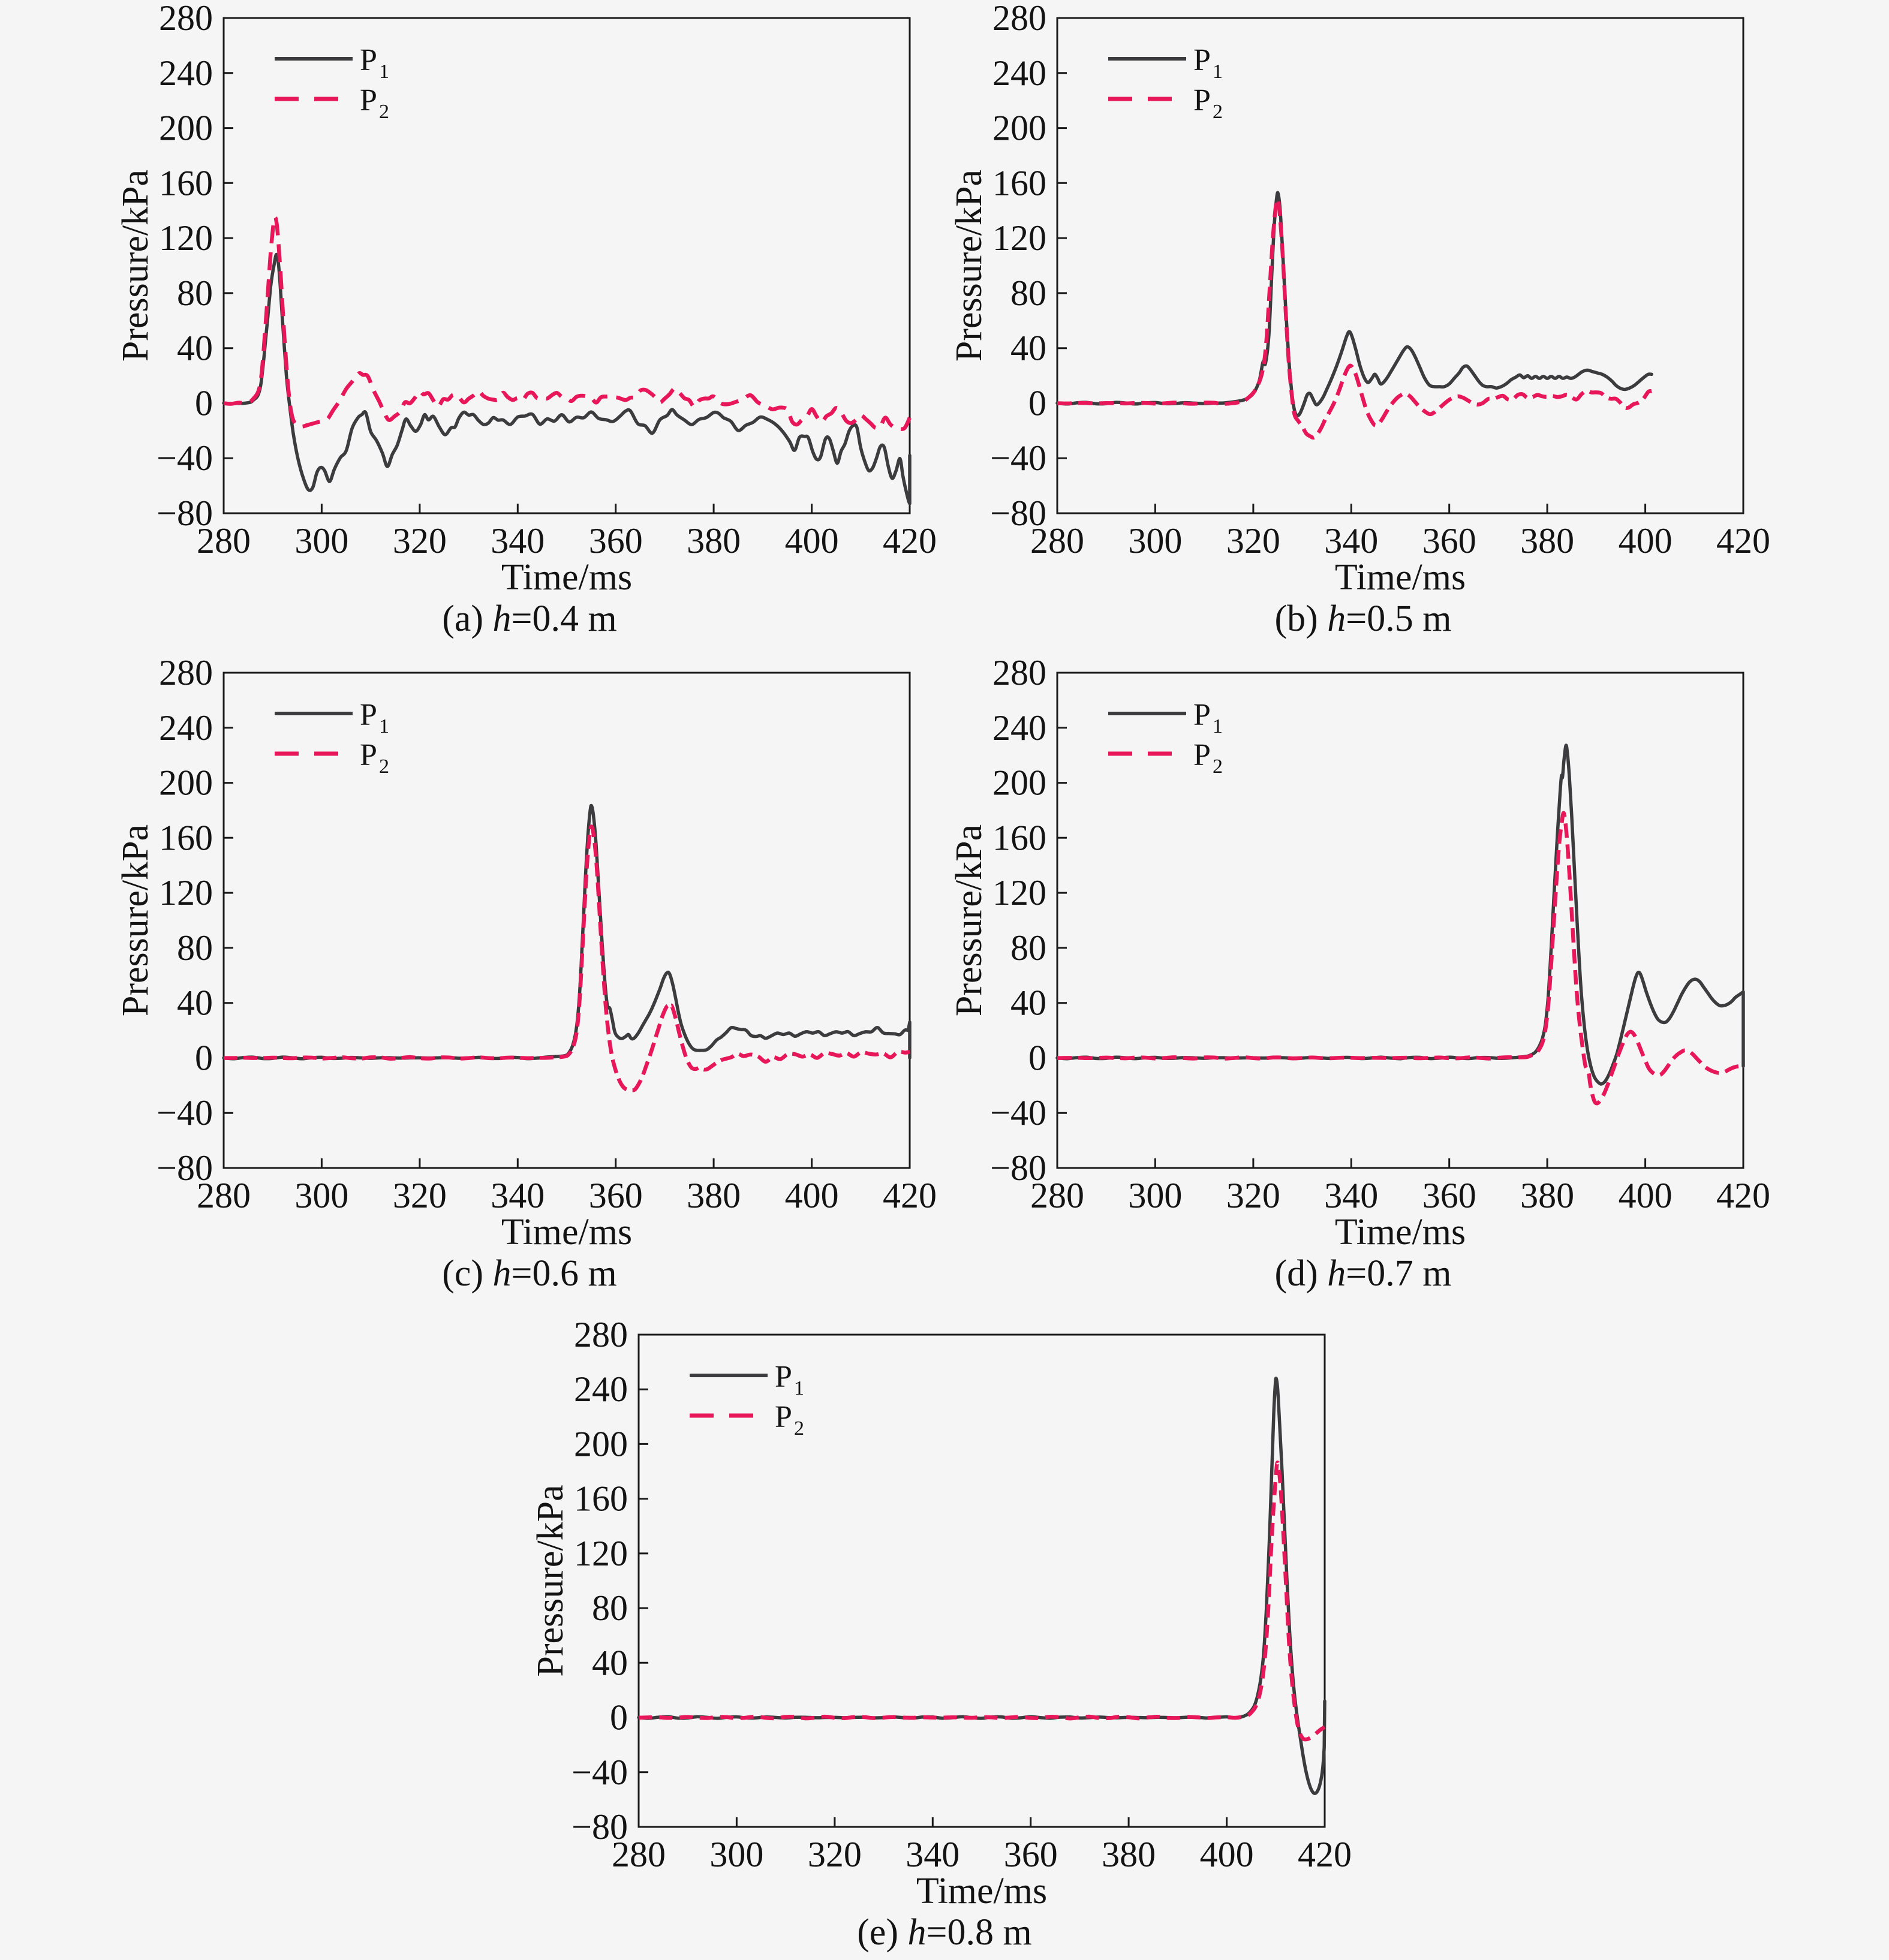  What do you see at coordinates (1363, 618) in the screenshot?
I see `svg-text: (b) h=0.5 m` at bounding box center [1363, 618].